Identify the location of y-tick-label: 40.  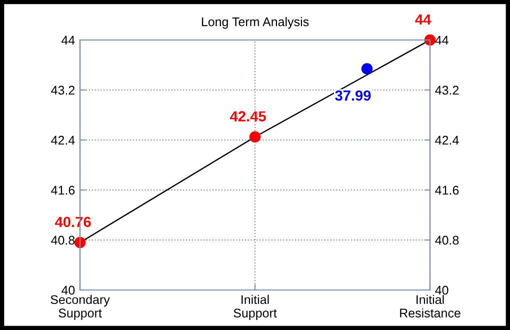
(68, 290).